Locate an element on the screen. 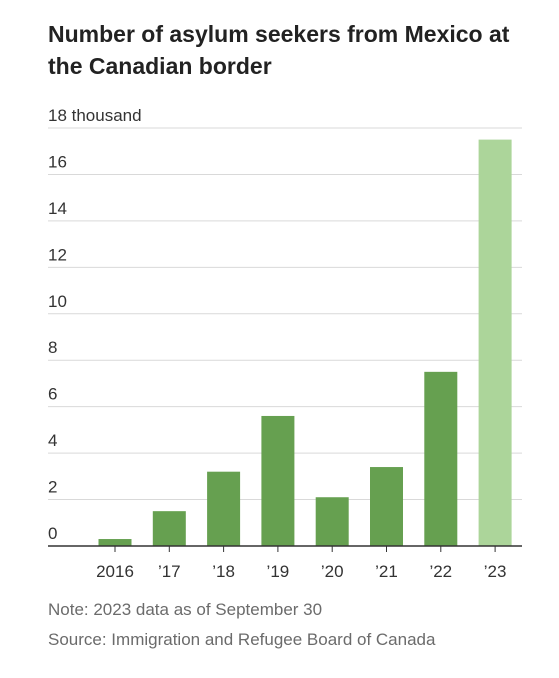 This screenshot has width=559, height=678. x-tick-label: ’22 is located at coordinates (440, 571).